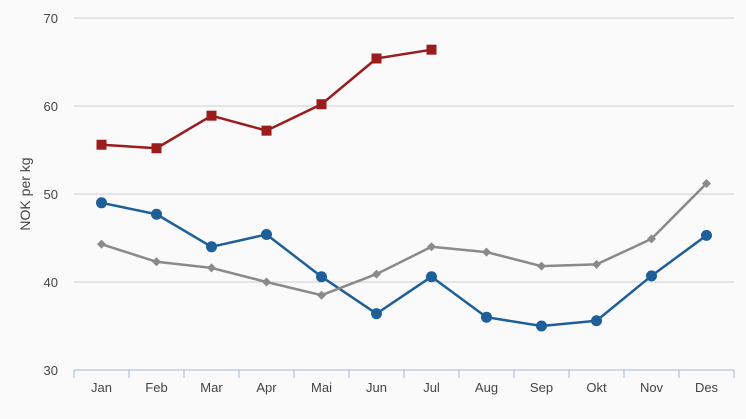  Describe the element at coordinates (211, 387) in the screenshot. I see `x-tick-label: Mar` at that location.